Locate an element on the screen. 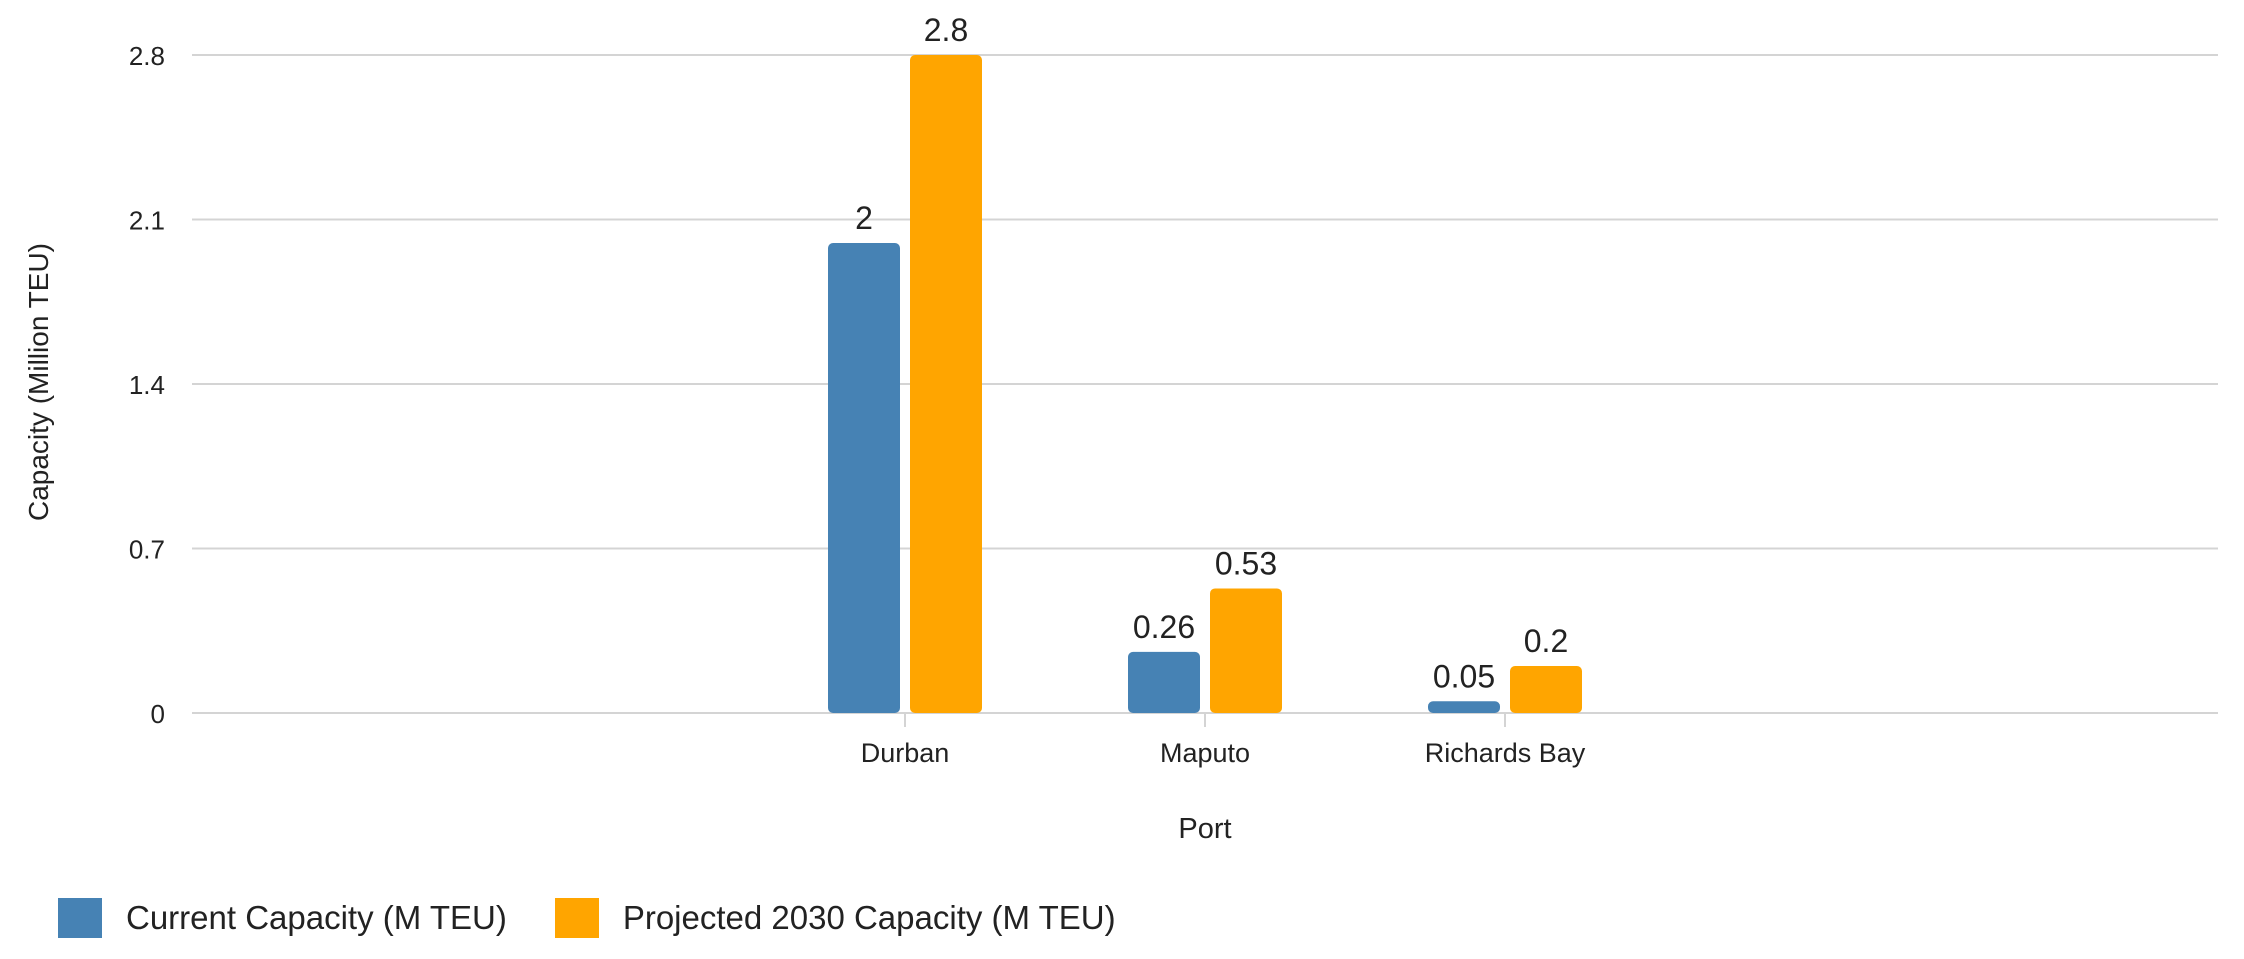  y-axis-title: Capacity (Million TEU) is located at coordinates (38, 382).